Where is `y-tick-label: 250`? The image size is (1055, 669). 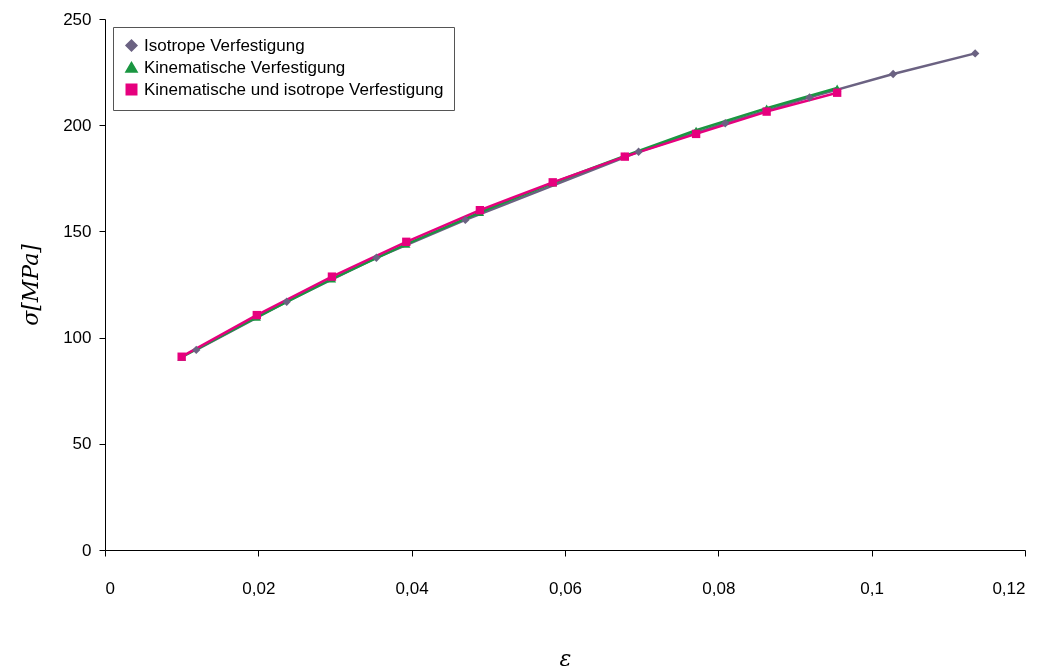 y-tick-label: 250 is located at coordinates (77, 19).